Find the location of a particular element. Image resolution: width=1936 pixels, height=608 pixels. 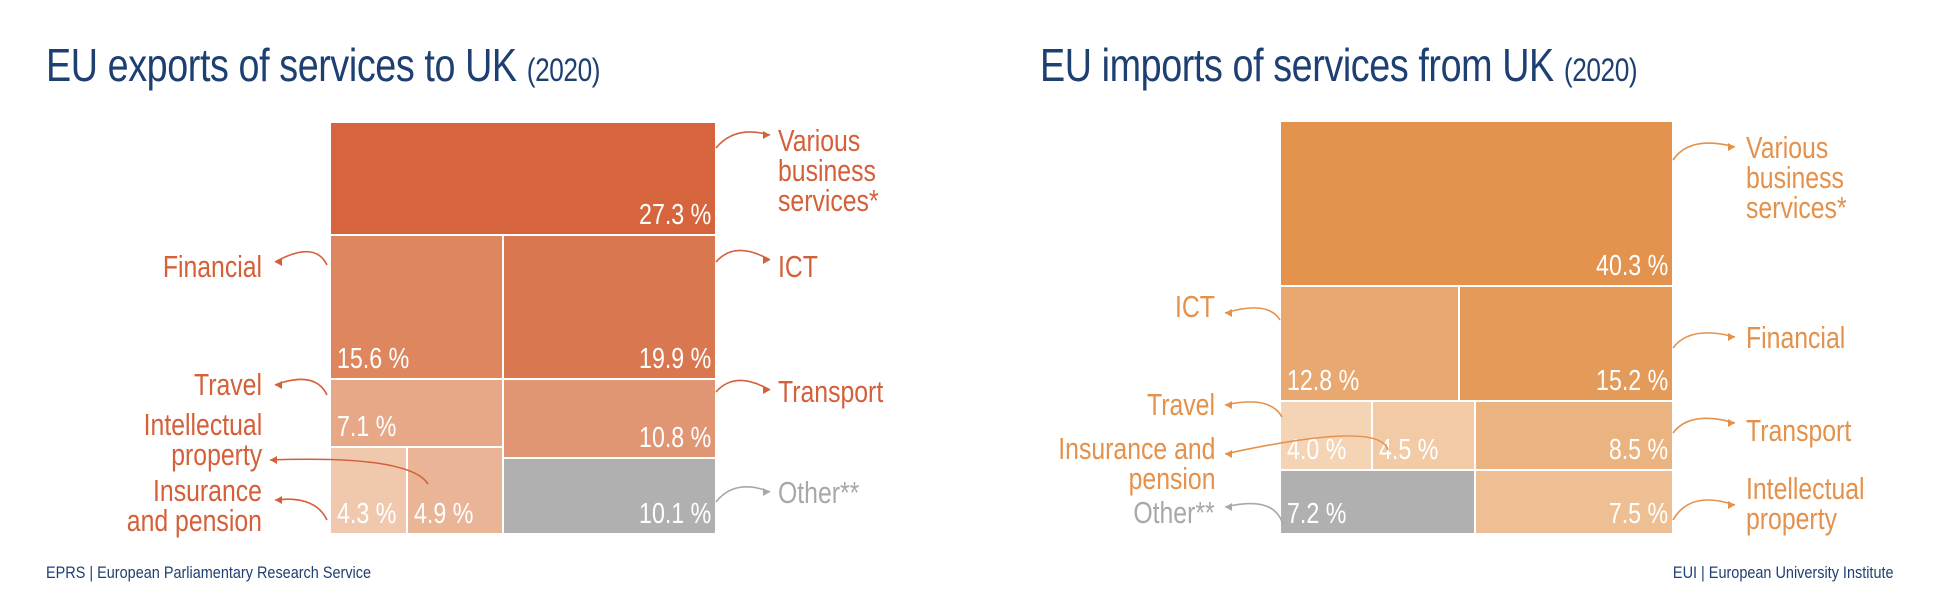

treemap-cell-other: 10.1 % is located at coordinates (609, 496).